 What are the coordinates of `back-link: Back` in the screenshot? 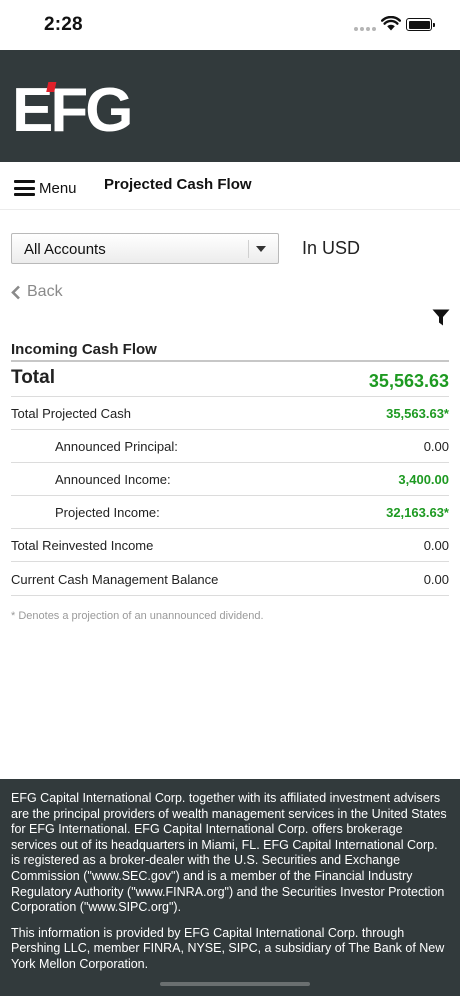 It's located at (37, 292).